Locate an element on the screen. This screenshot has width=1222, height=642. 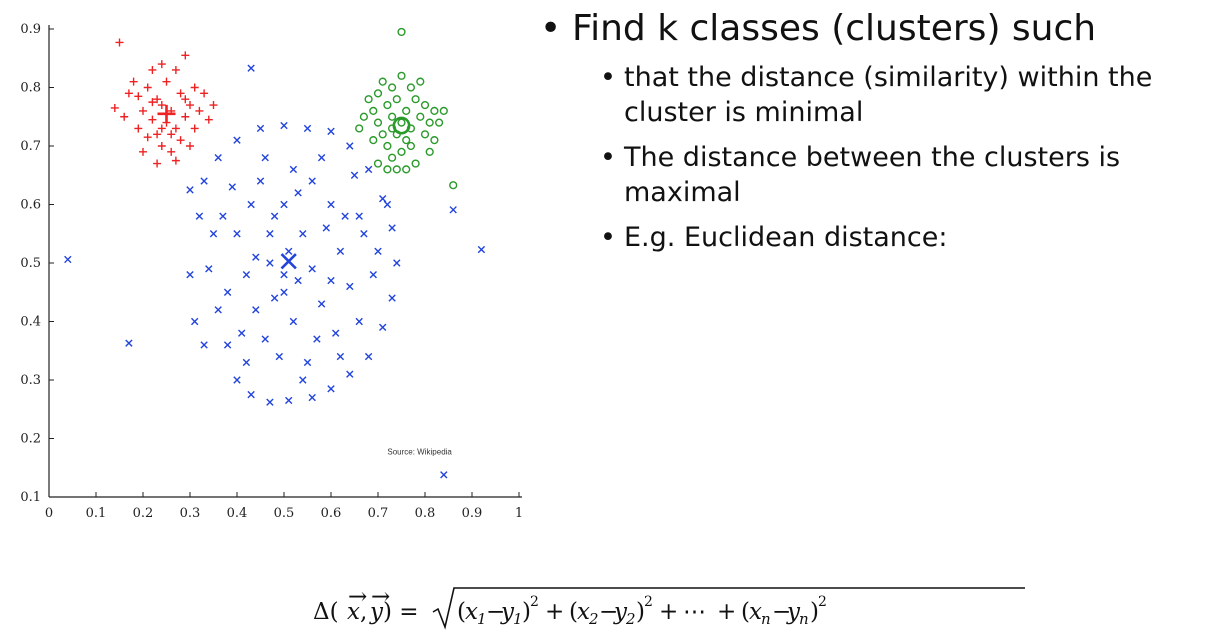
x-tick-label: 0.5 is located at coordinates (284, 513).